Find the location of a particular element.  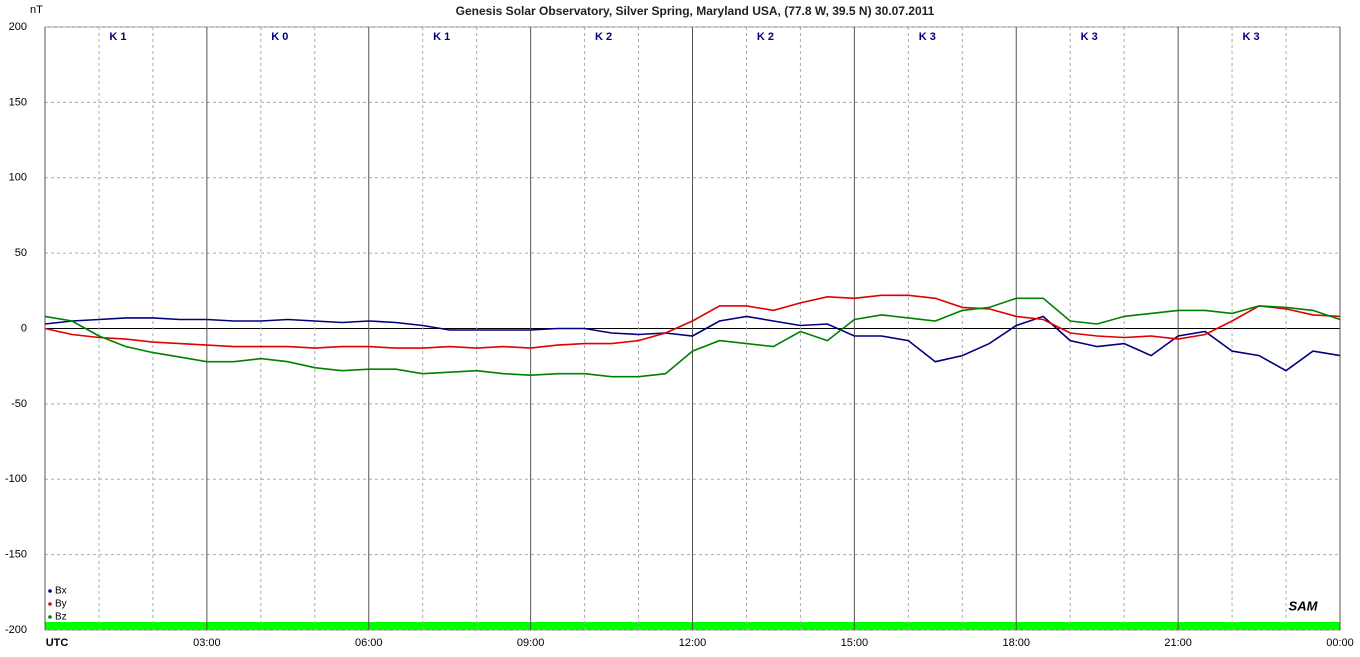

y-tick-label: -200 is located at coordinates (16, 630).